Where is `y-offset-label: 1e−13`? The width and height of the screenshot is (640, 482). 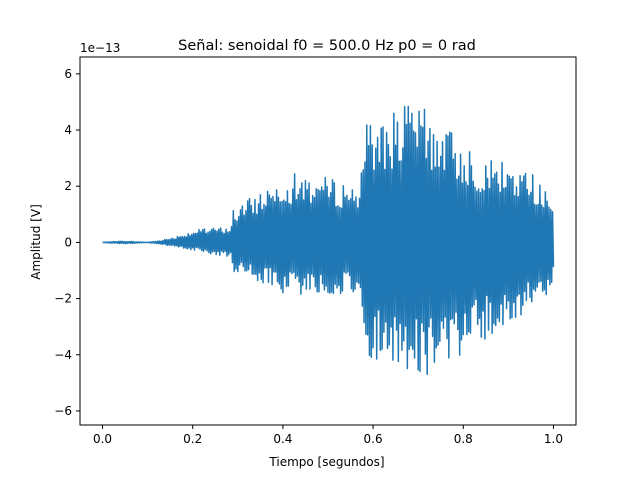 y-offset-label: 1e−13 is located at coordinates (100, 48).